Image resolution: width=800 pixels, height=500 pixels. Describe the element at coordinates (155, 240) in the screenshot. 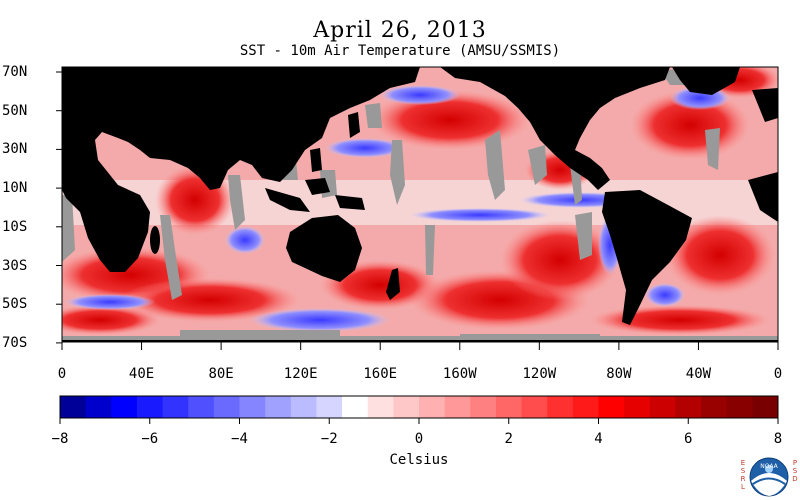

I see `madagascar-land` at that location.